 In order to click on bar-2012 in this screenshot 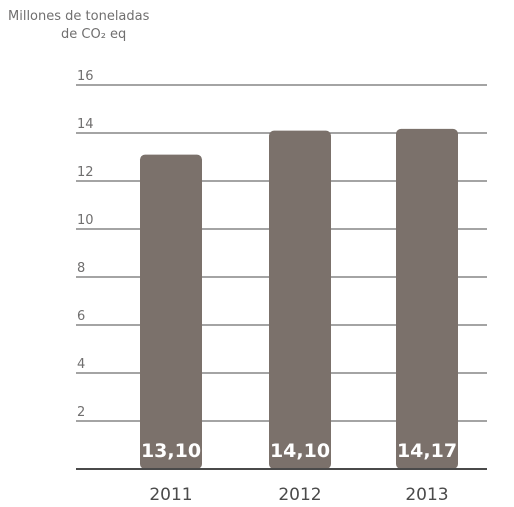, I will do `click(300, 299)`.